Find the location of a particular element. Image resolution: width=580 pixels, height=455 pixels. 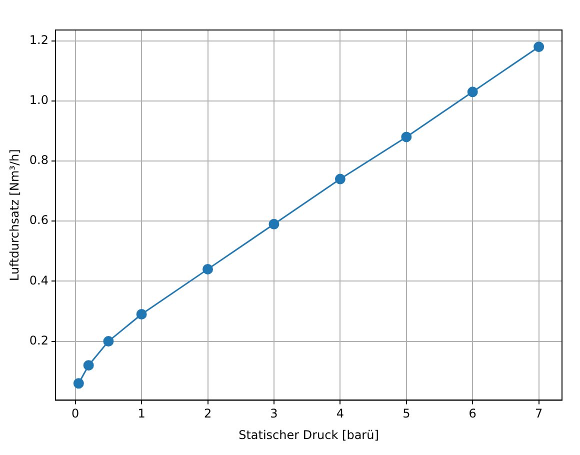

y-tick-label: 1.2 is located at coordinates (38, 39).